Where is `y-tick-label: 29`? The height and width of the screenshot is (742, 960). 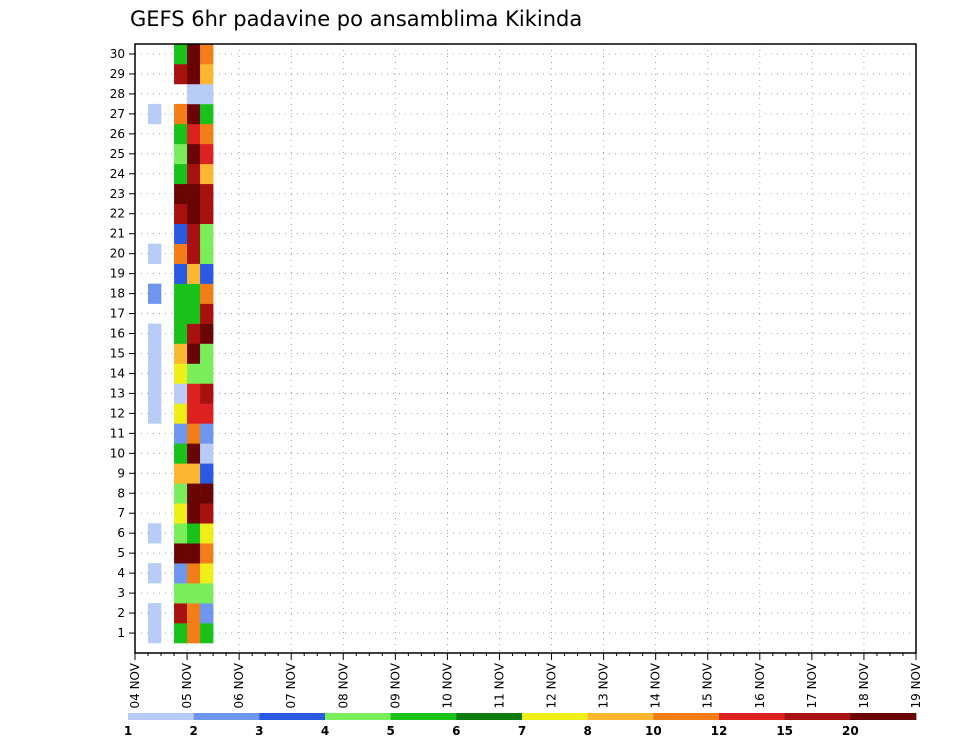 y-tick-label: 29 is located at coordinates (117, 74).